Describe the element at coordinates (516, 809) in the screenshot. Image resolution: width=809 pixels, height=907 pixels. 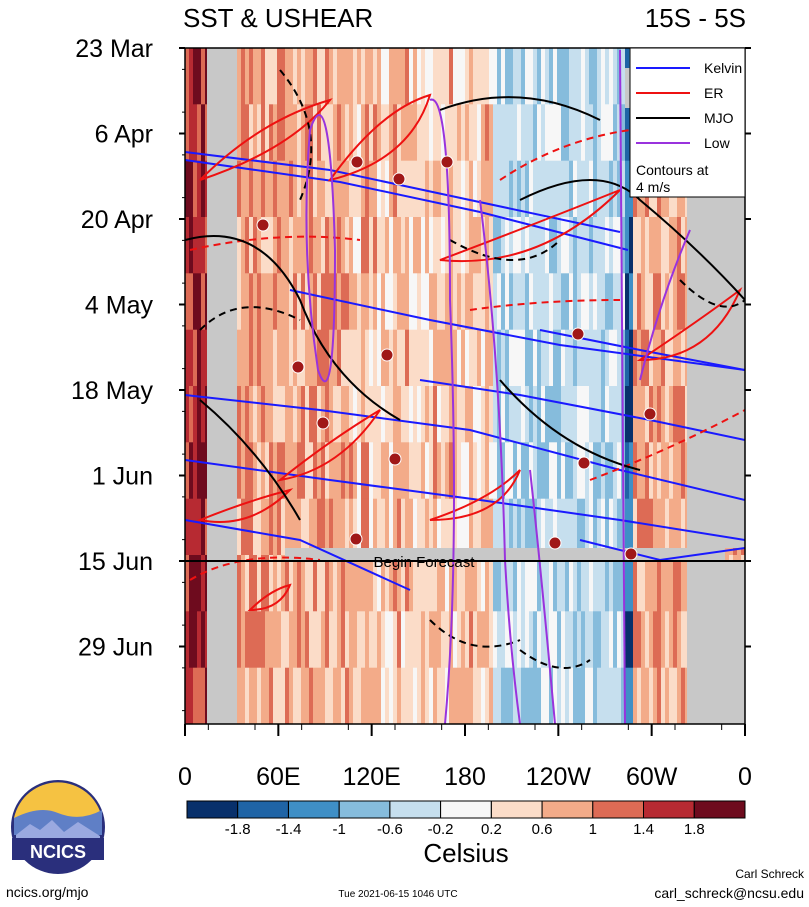
I see `colorbar-cell` at that location.